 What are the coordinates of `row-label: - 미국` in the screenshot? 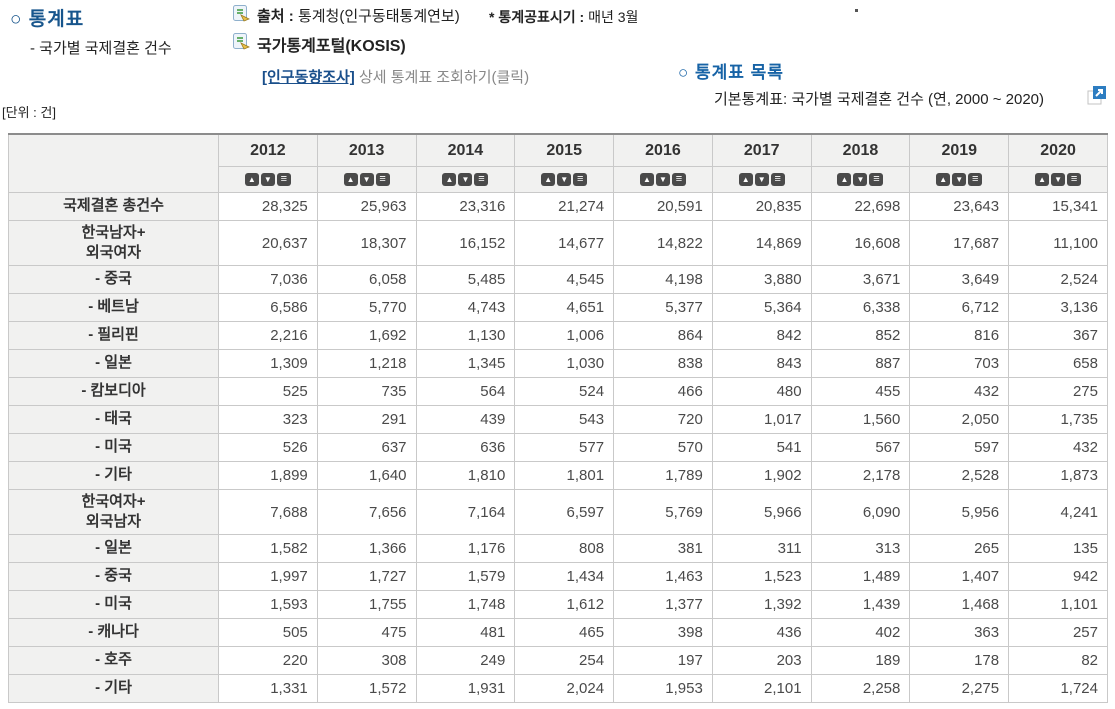 It's located at (113, 447).